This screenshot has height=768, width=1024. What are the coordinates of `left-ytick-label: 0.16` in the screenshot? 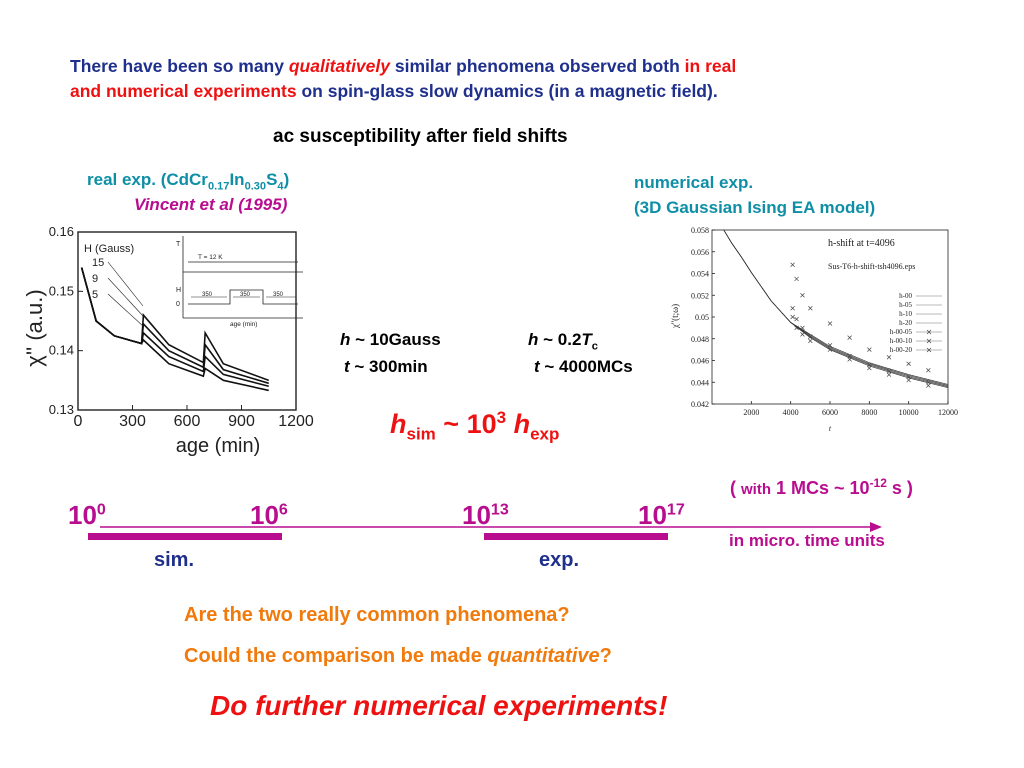 It's located at (61, 231).